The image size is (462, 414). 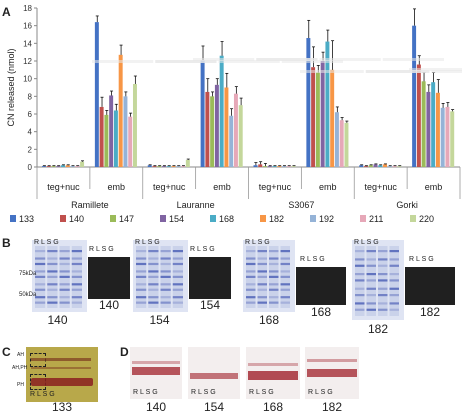 I want to click on gel-b-140-coomassie: R L S G, so click(x=59, y=276).